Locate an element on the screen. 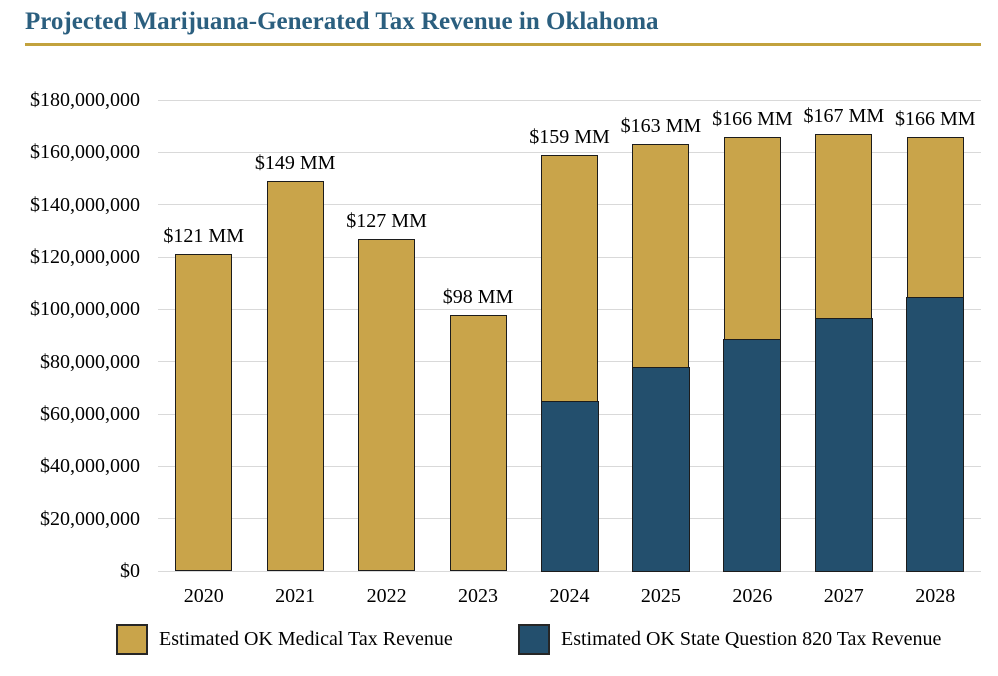  x-tick-label-2028: 2028 is located at coordinates (935, 596).